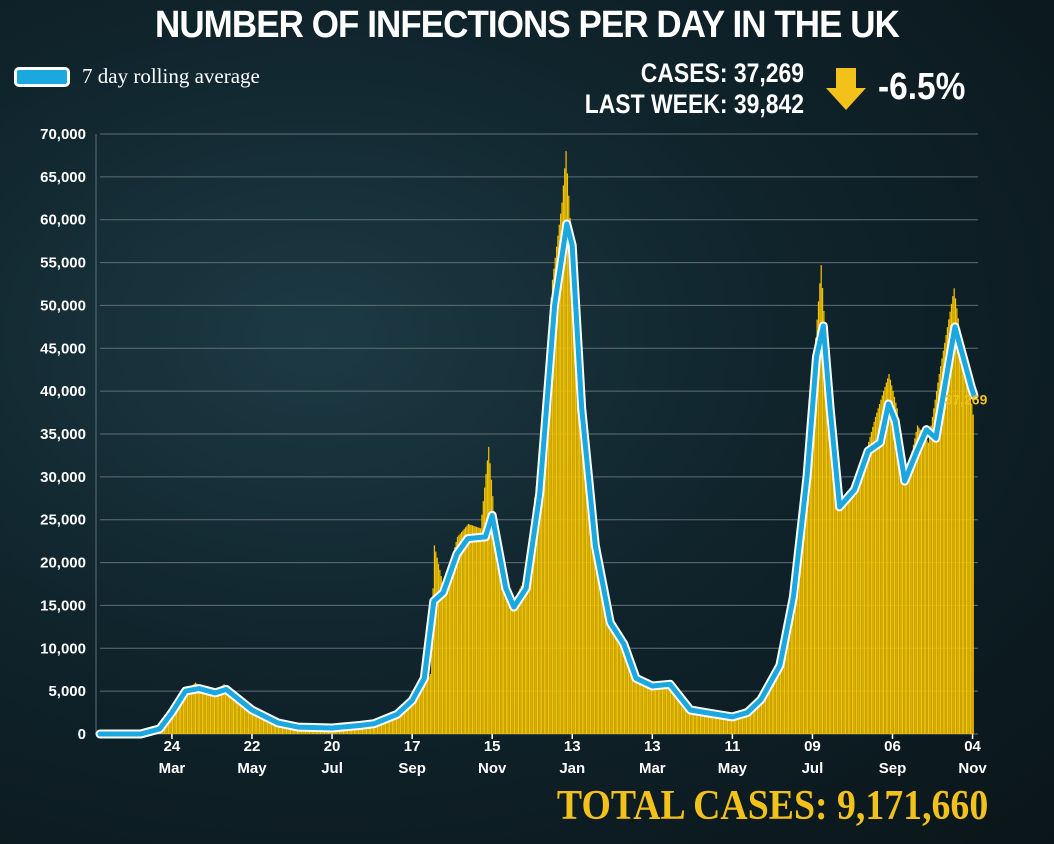  Describe the element at coordinates (412, 746) in the screenshot. I see `x-tick-day: 17` at that location.